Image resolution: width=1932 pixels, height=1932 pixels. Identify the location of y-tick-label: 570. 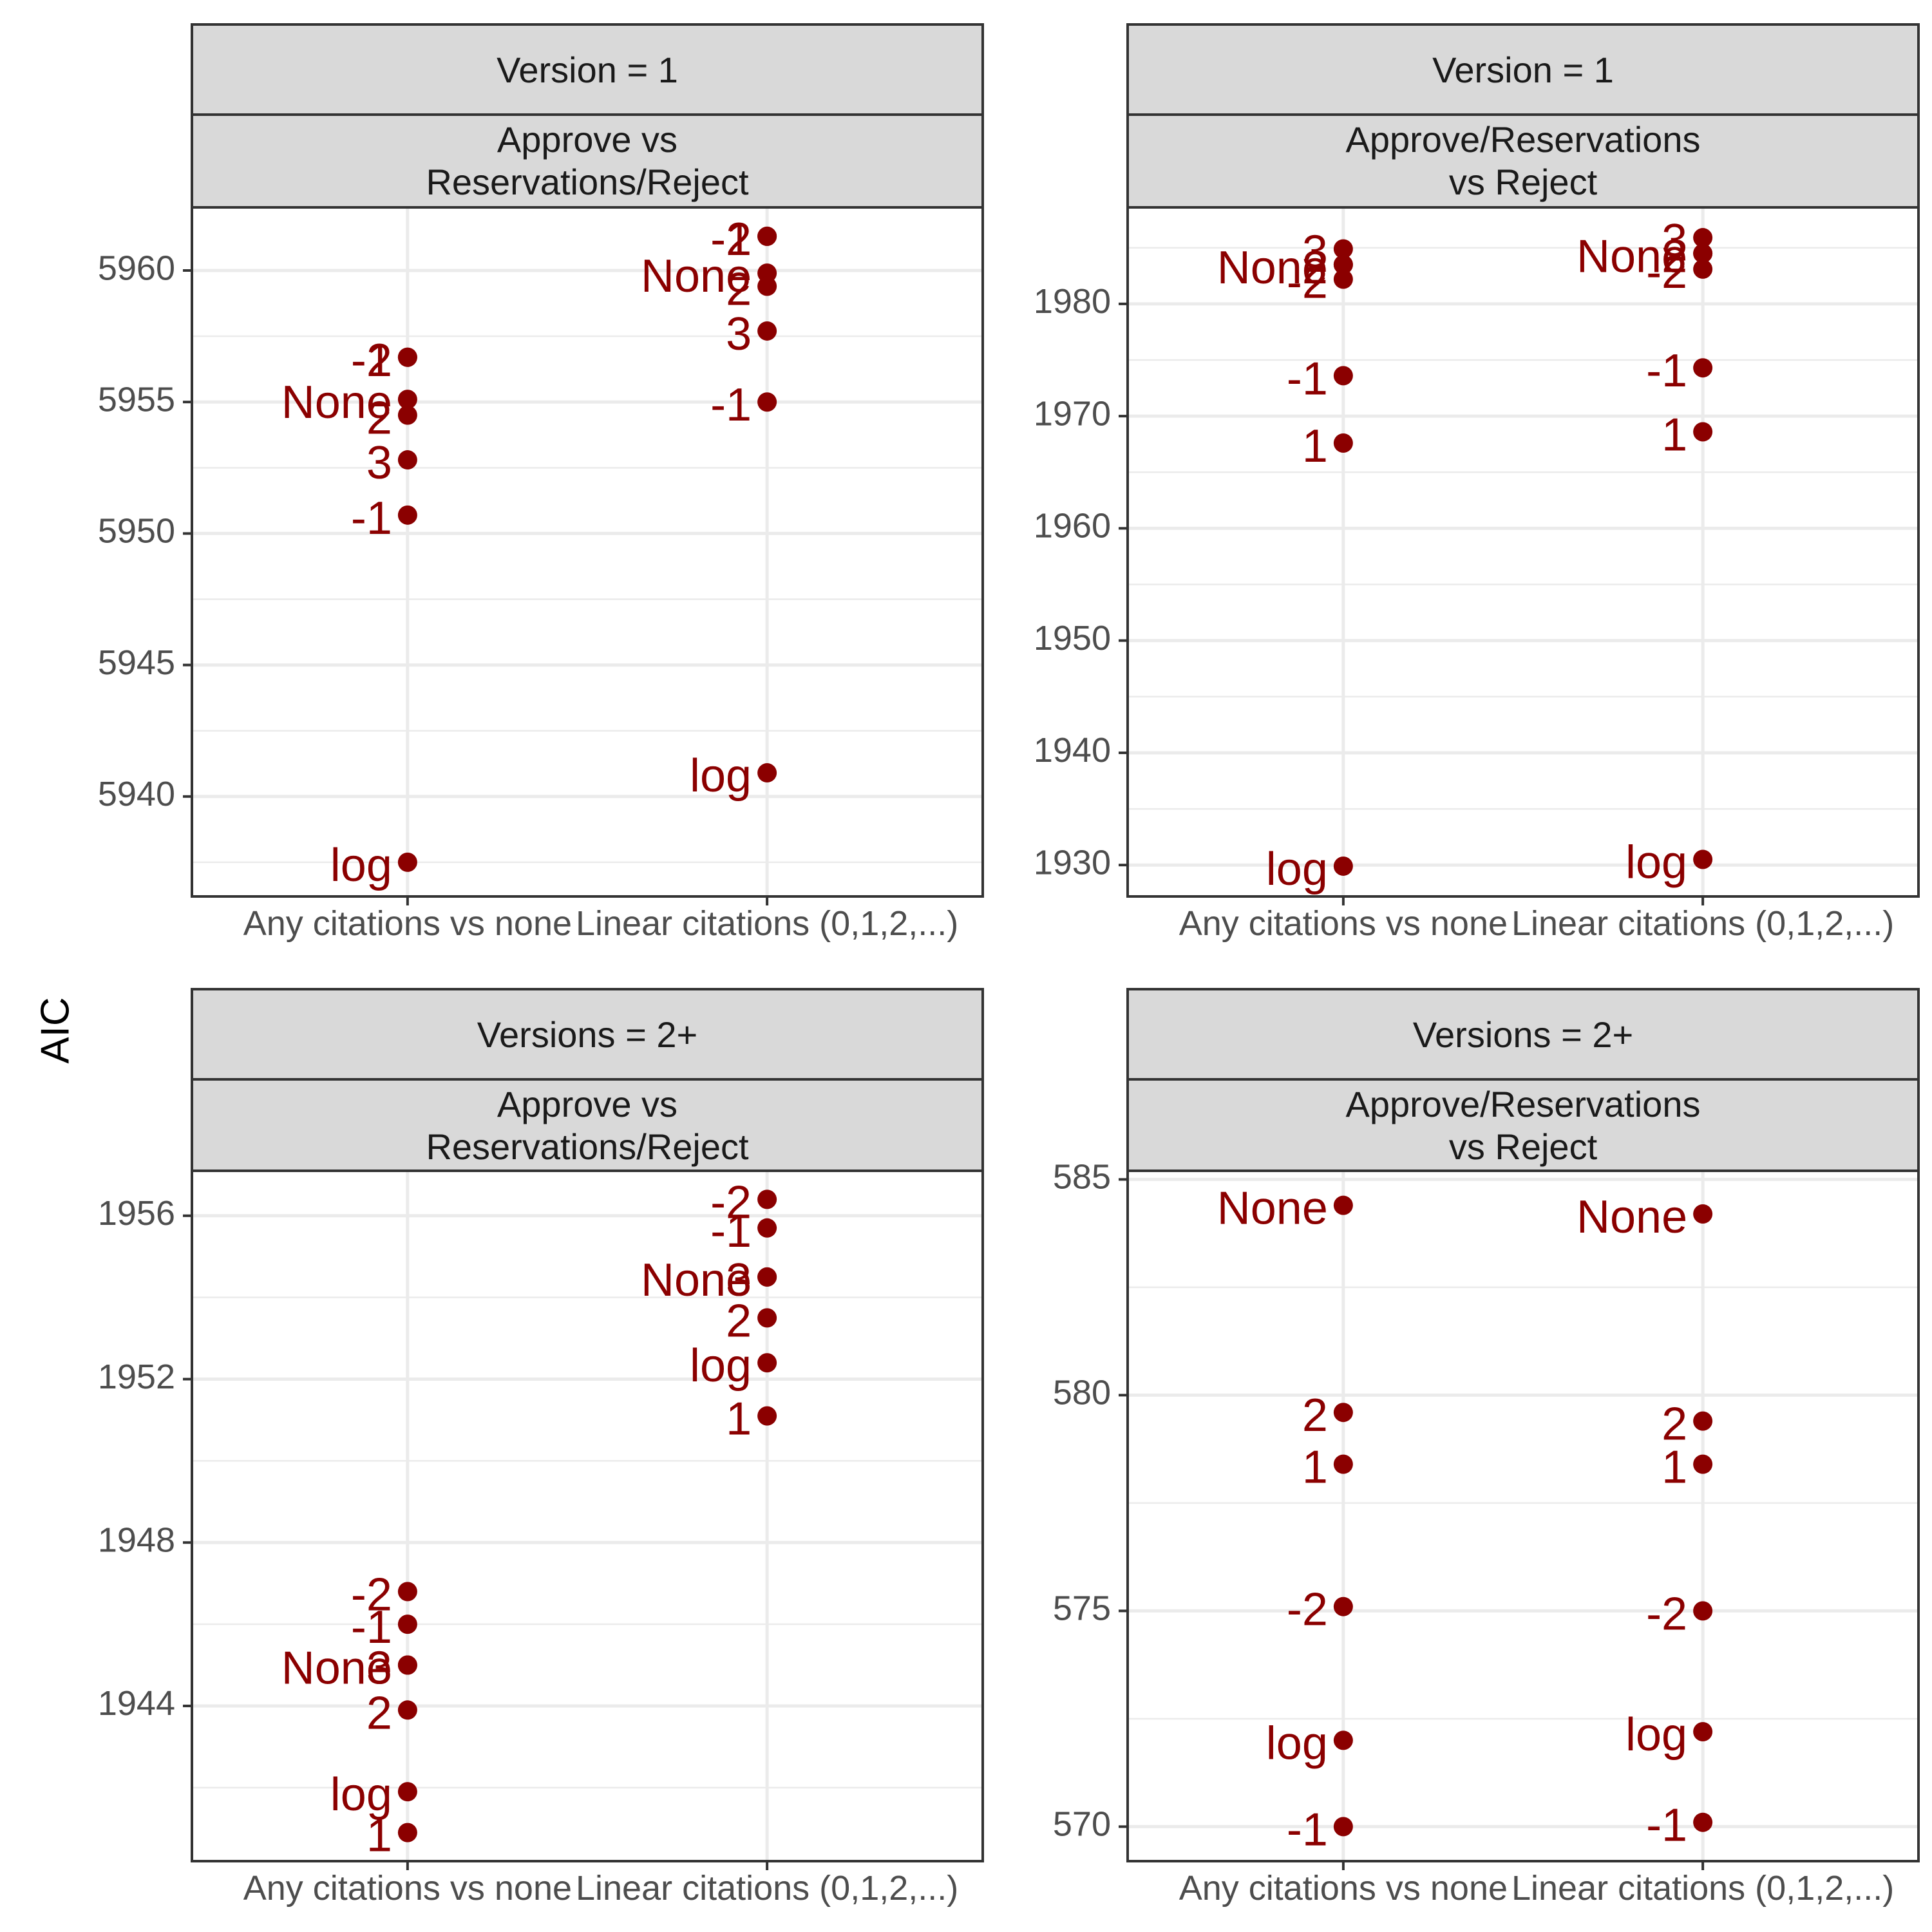
(1082, 1824).